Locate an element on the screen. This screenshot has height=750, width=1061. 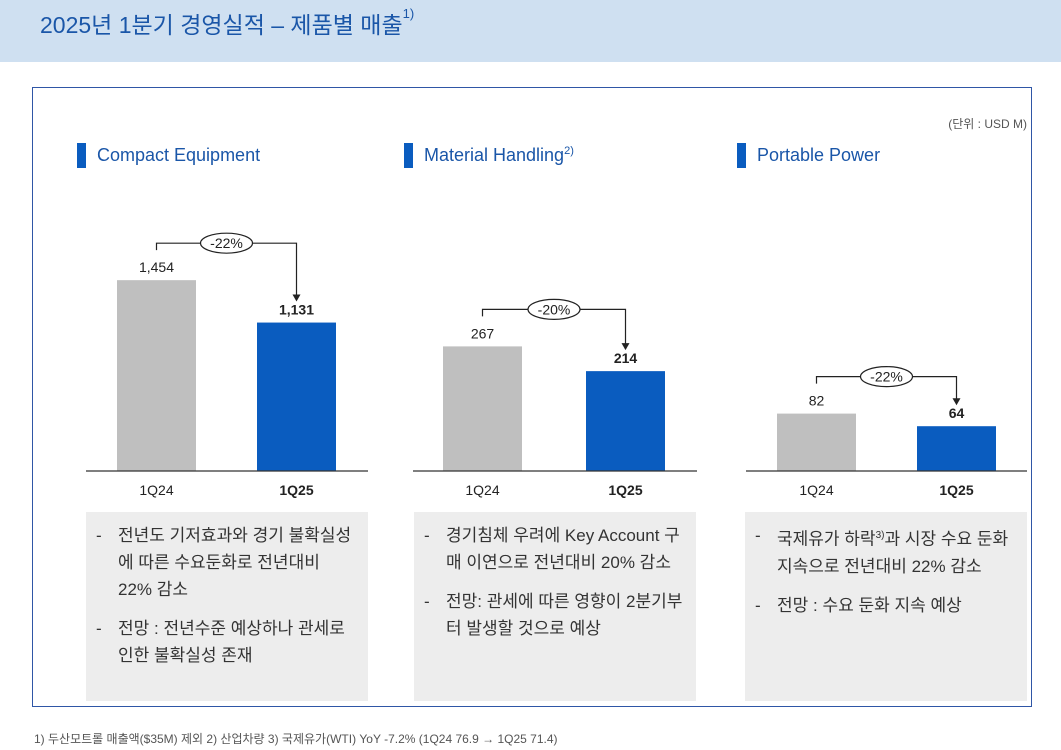
bullet-item: - 전년도 기저효과와 경기 불확실성에 따른 수요둔화로 전년대비 22% 감소 is located at coordinates (224, 562).